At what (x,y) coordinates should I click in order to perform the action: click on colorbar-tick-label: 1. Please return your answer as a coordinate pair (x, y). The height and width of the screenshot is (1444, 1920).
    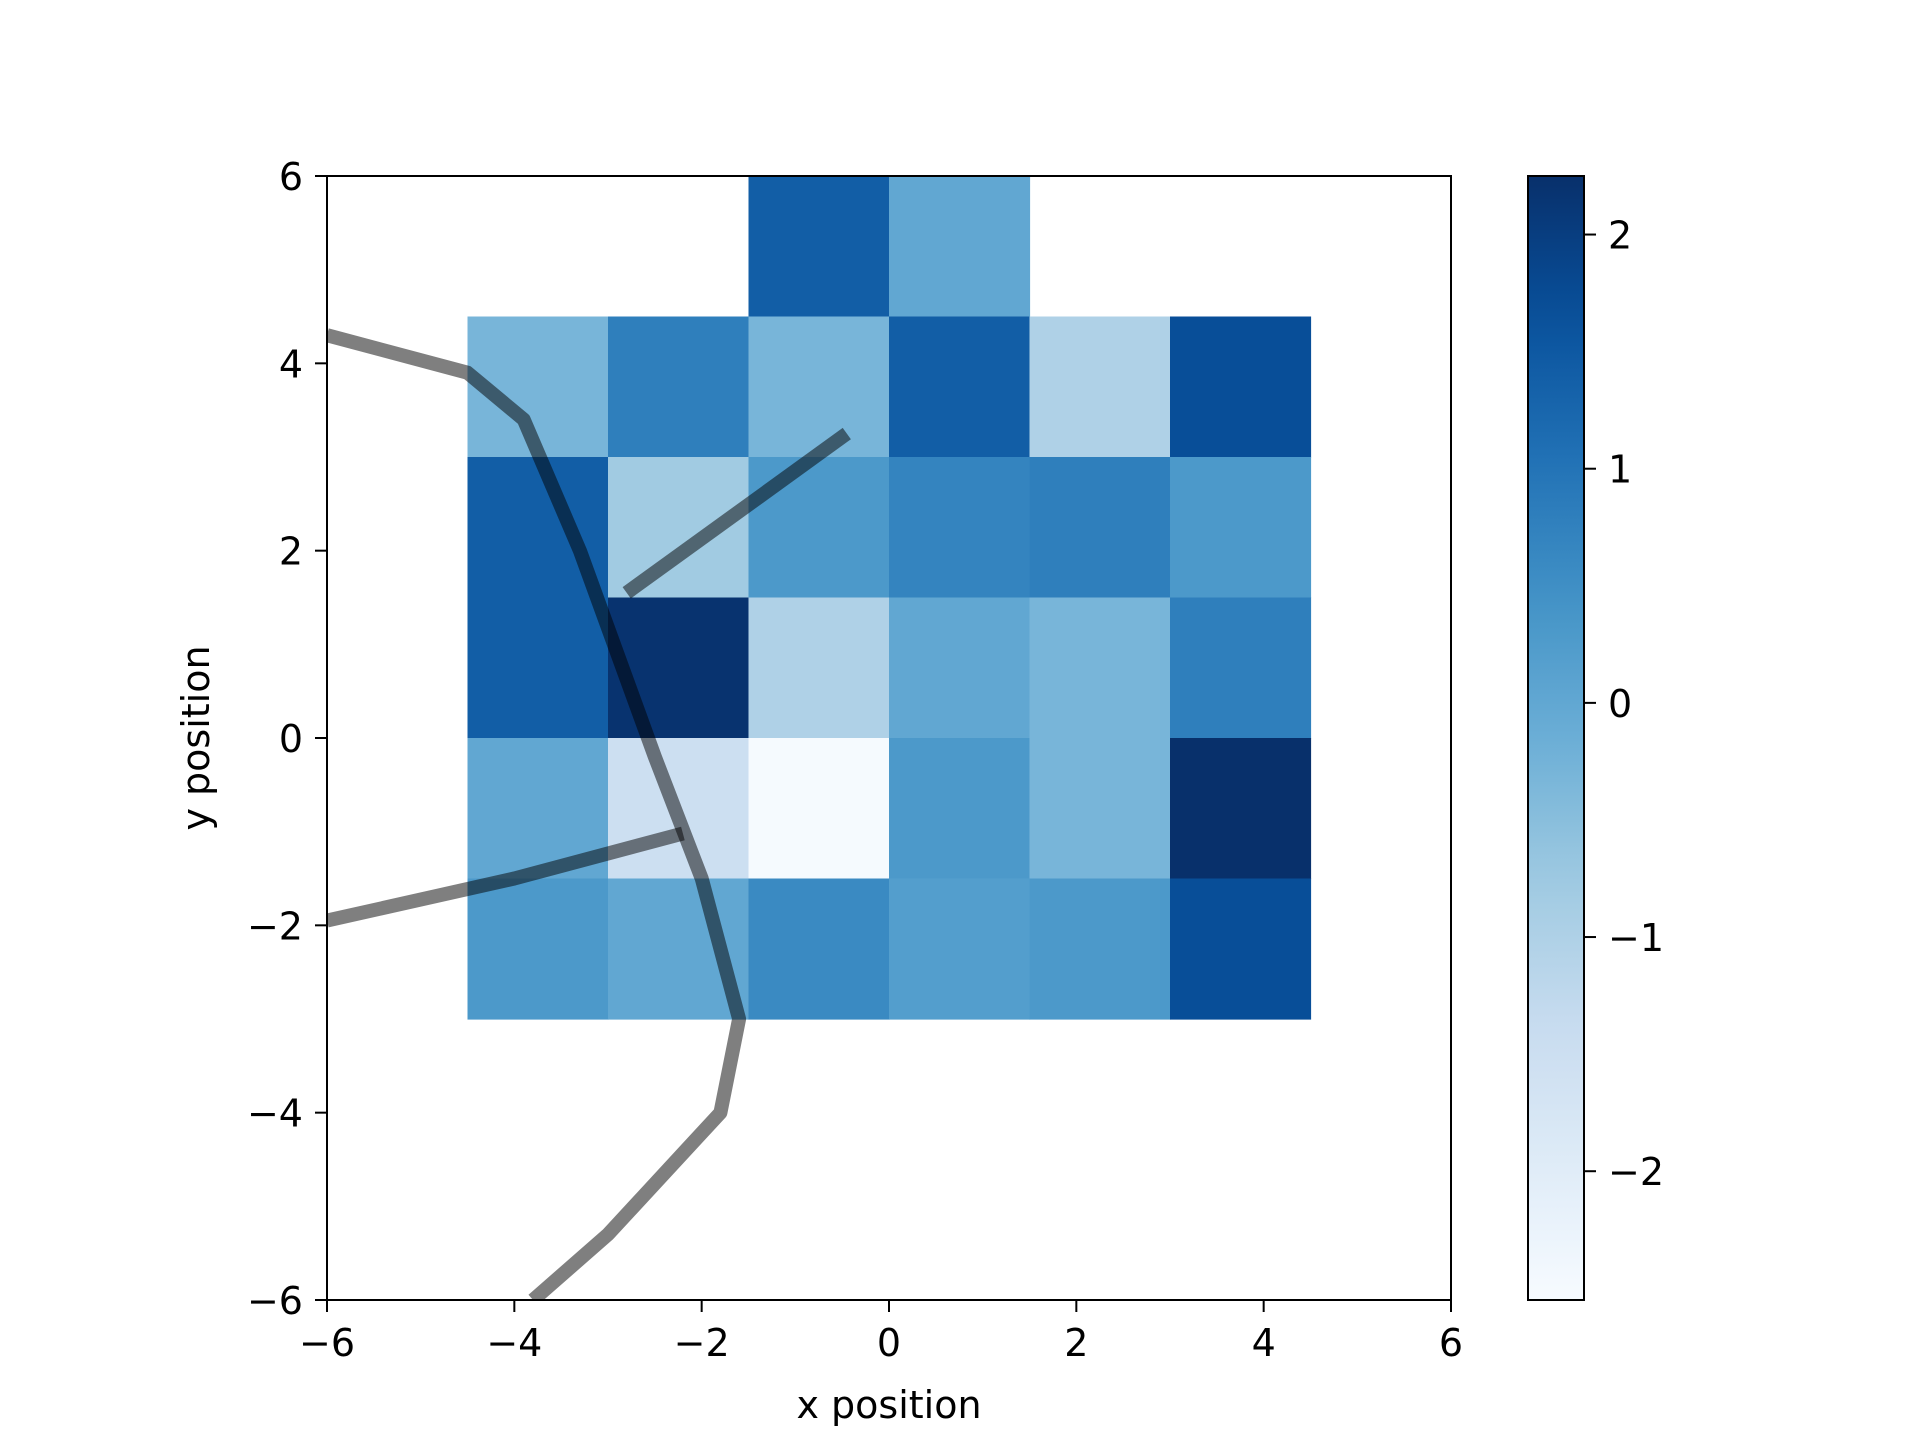
    Looking at the image, I should click on (1620, 470).